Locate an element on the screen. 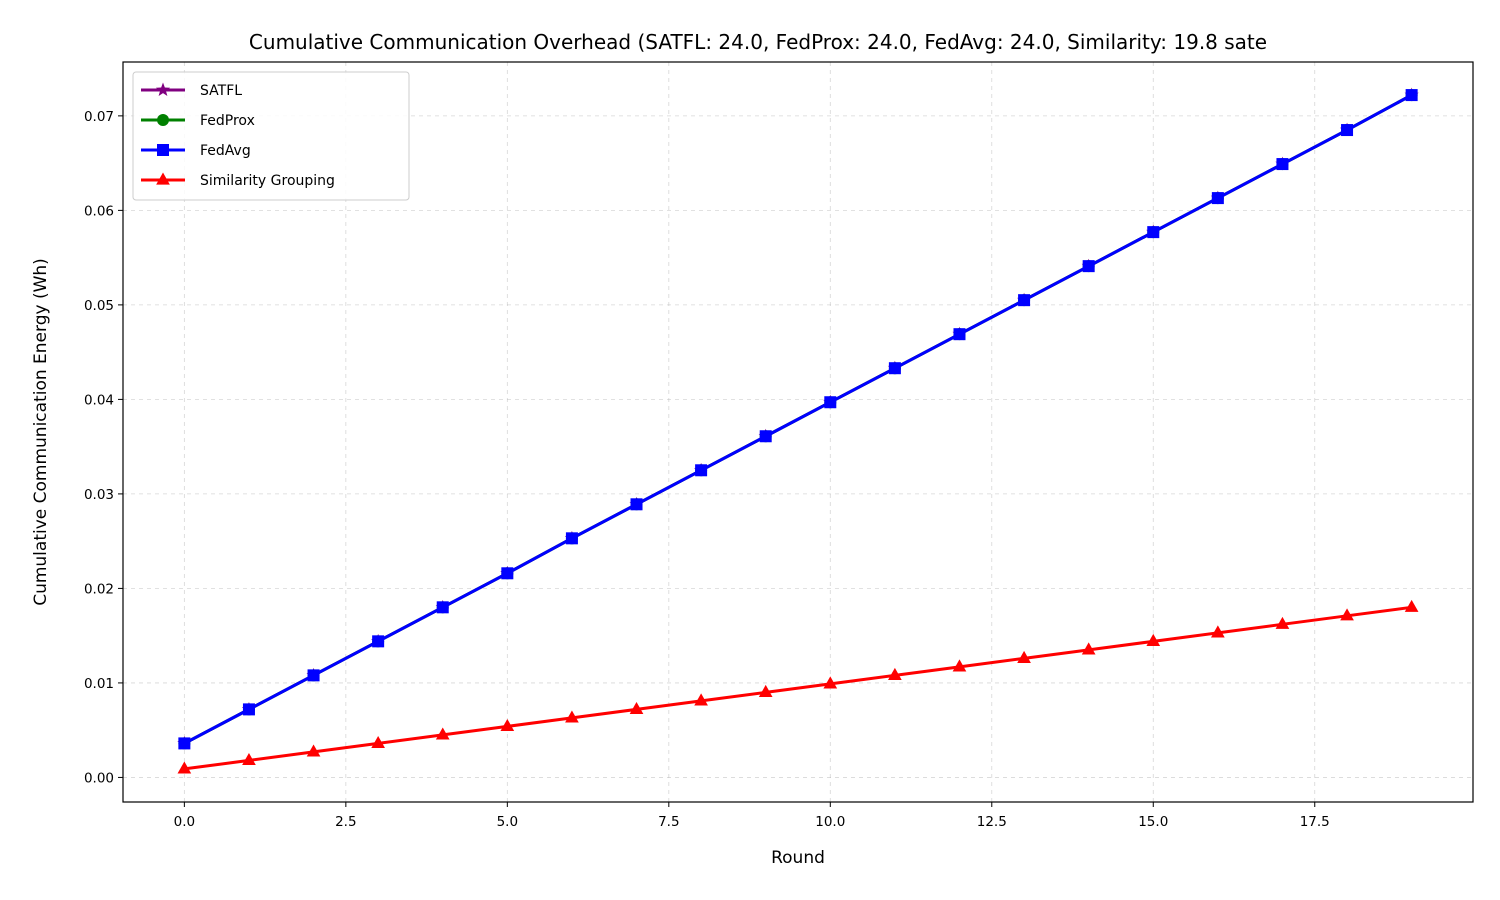 The image size is (1500, 900). y-tick-label: 0.05 is located at coordinates (99, 306).